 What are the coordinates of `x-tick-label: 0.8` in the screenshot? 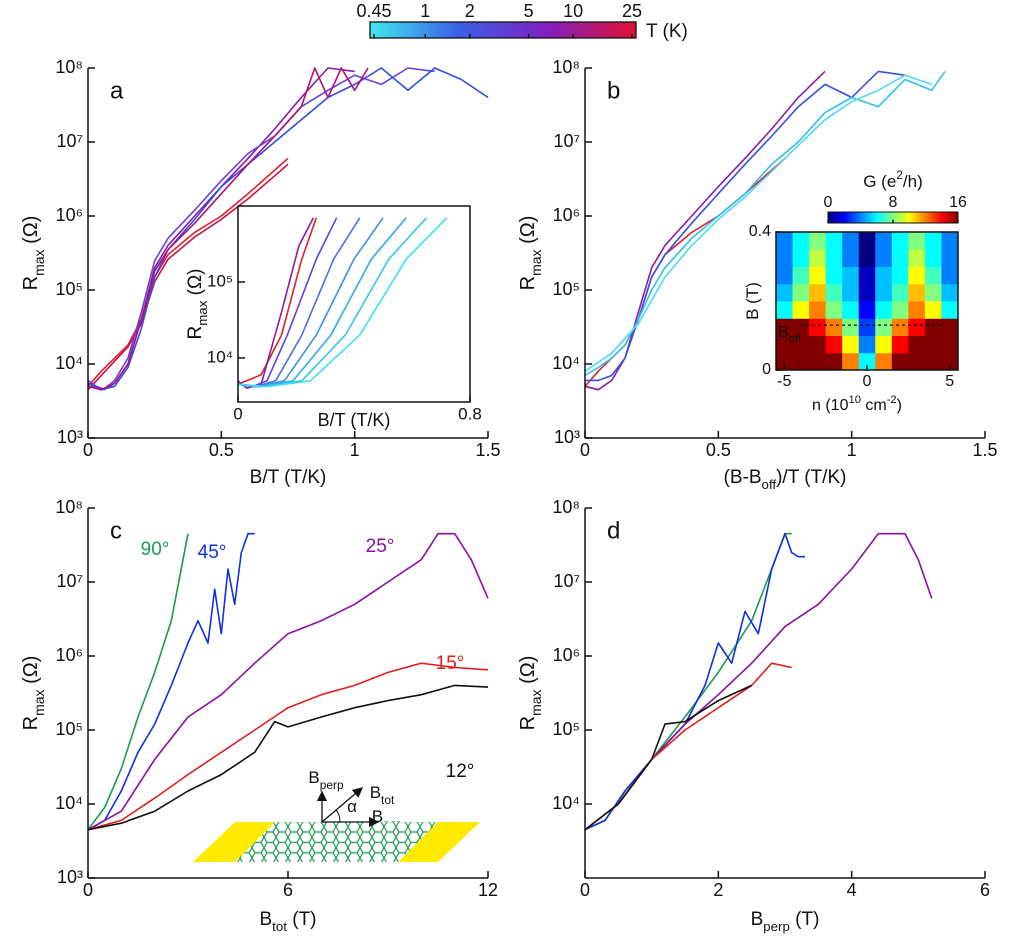 It's located at (470, 413).